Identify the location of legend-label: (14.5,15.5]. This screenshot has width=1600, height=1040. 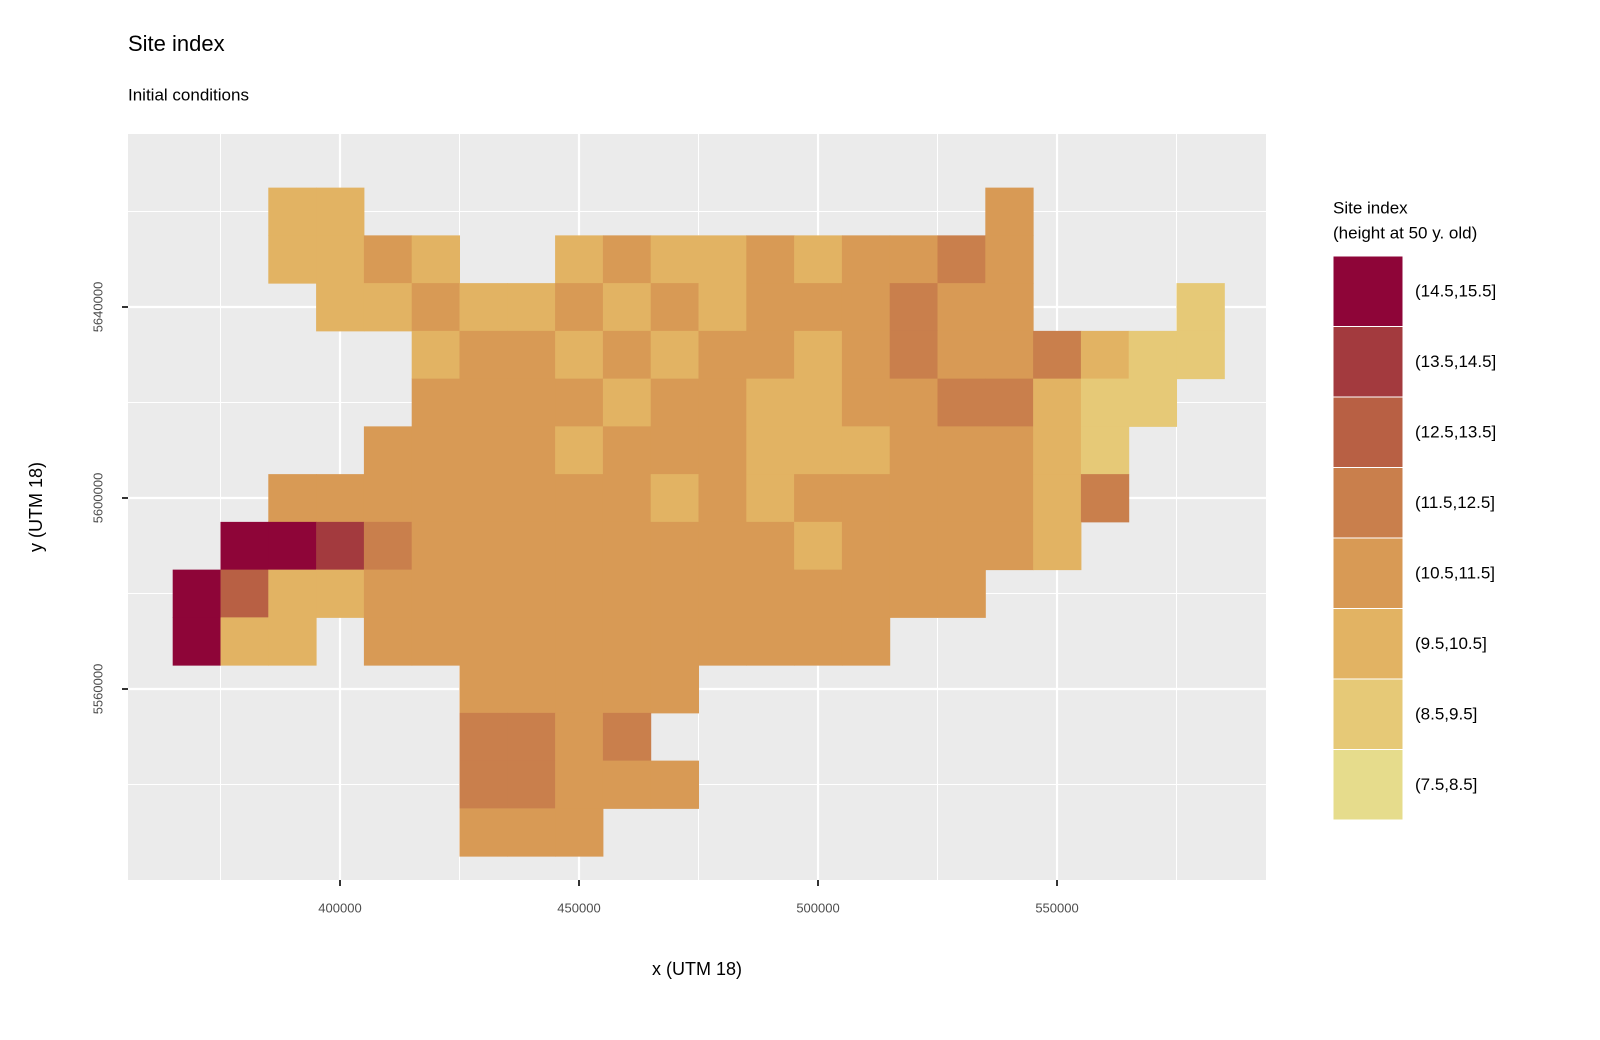
(1455, 290).